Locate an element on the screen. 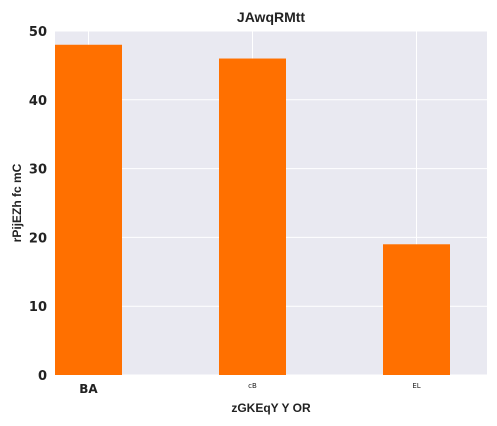 The image size is (497, 426). chart-title: JAwqRMtt is located at coordinates (271, 17).